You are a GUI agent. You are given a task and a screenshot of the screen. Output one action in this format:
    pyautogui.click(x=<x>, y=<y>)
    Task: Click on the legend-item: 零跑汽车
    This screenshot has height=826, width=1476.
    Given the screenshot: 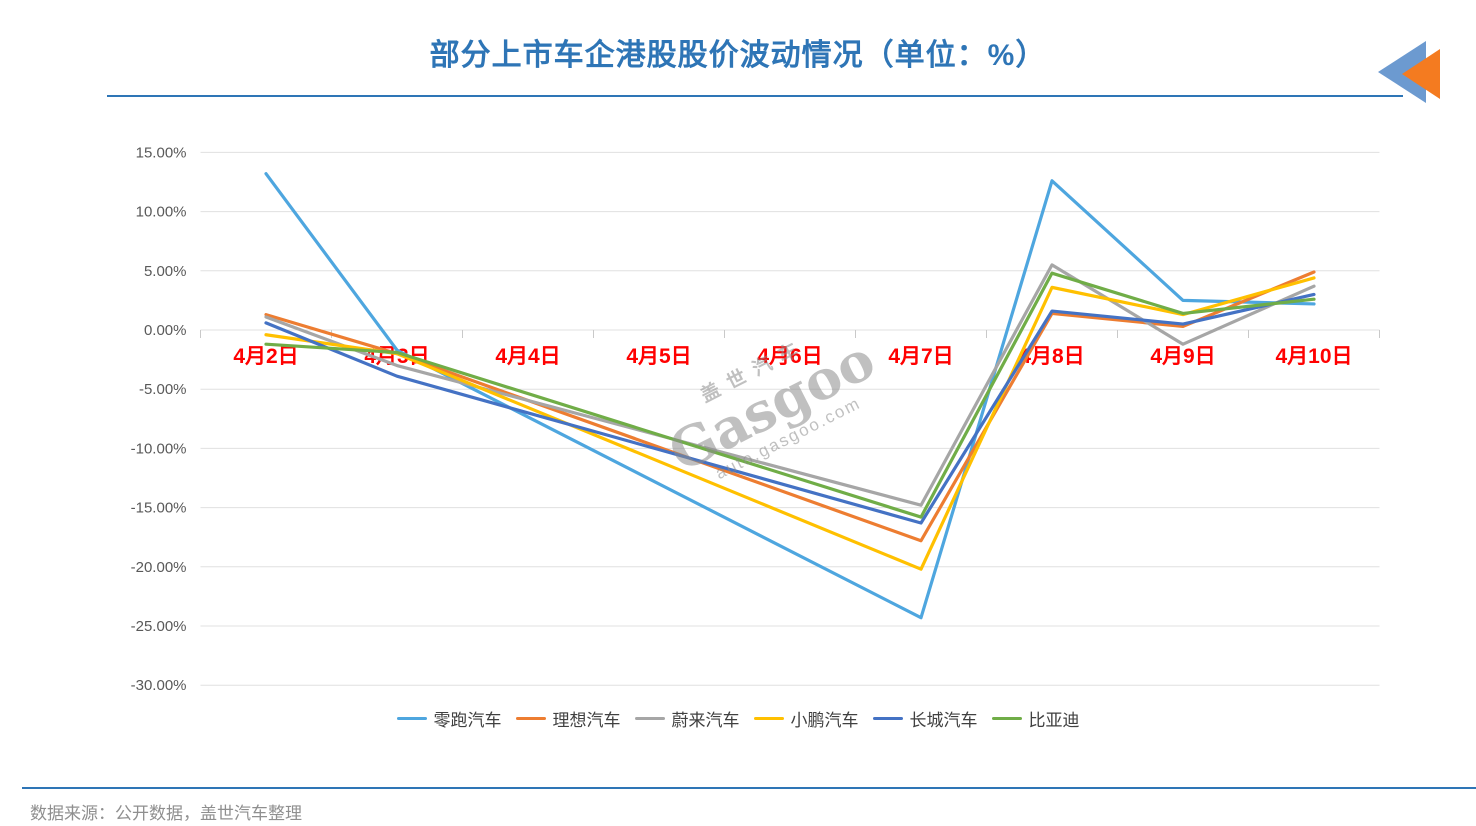 What is the action you would take?
    pyautogui.click(x=449, y=718)
    